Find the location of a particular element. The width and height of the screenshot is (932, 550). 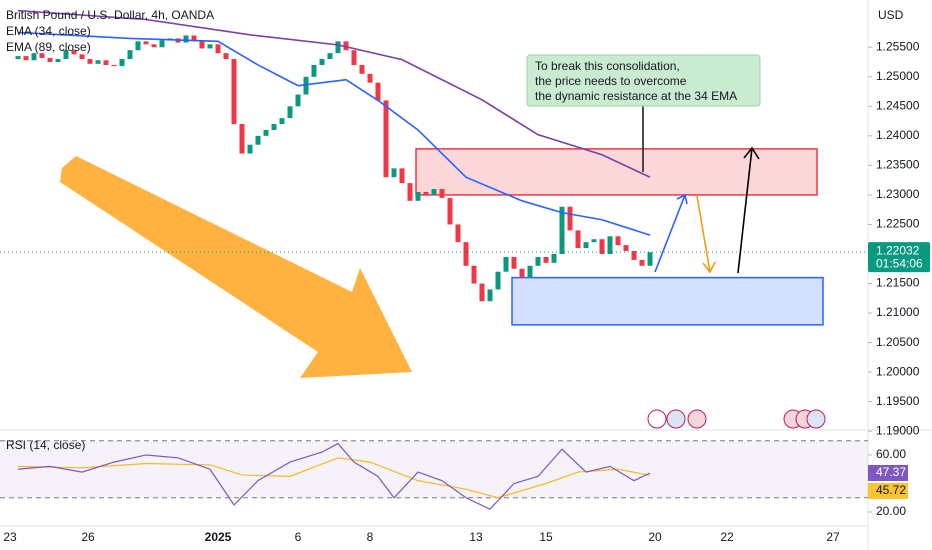

annotation-box is located at coordinates (643, 80).